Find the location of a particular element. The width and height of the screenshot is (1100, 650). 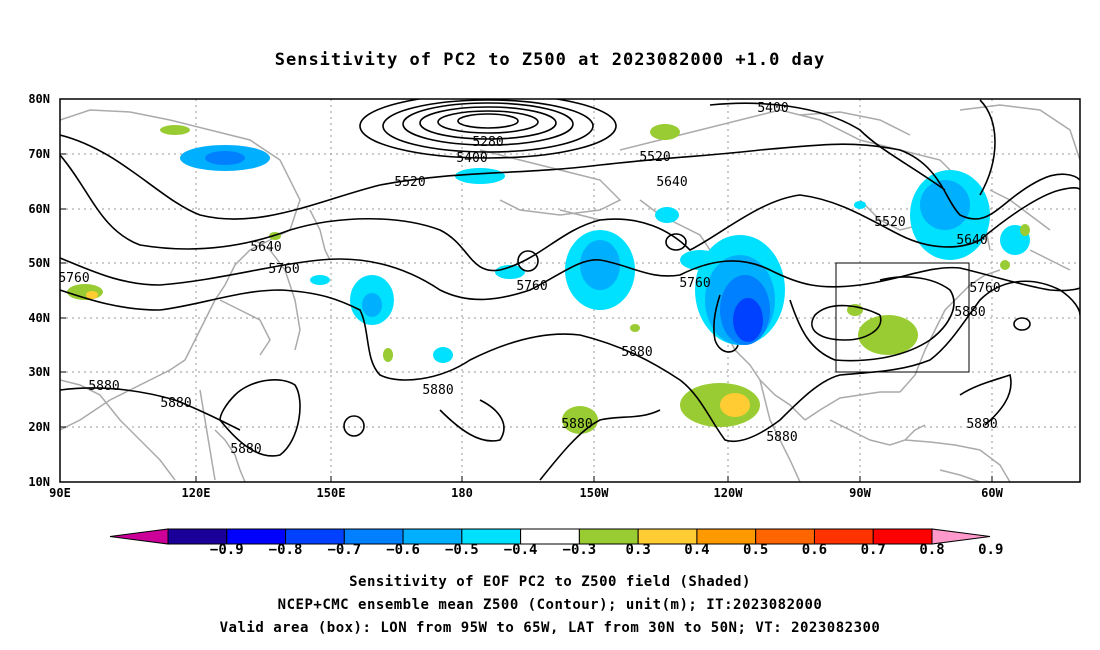

colorbar-tick-label: 0.3 is located at coordinates (638, 550).